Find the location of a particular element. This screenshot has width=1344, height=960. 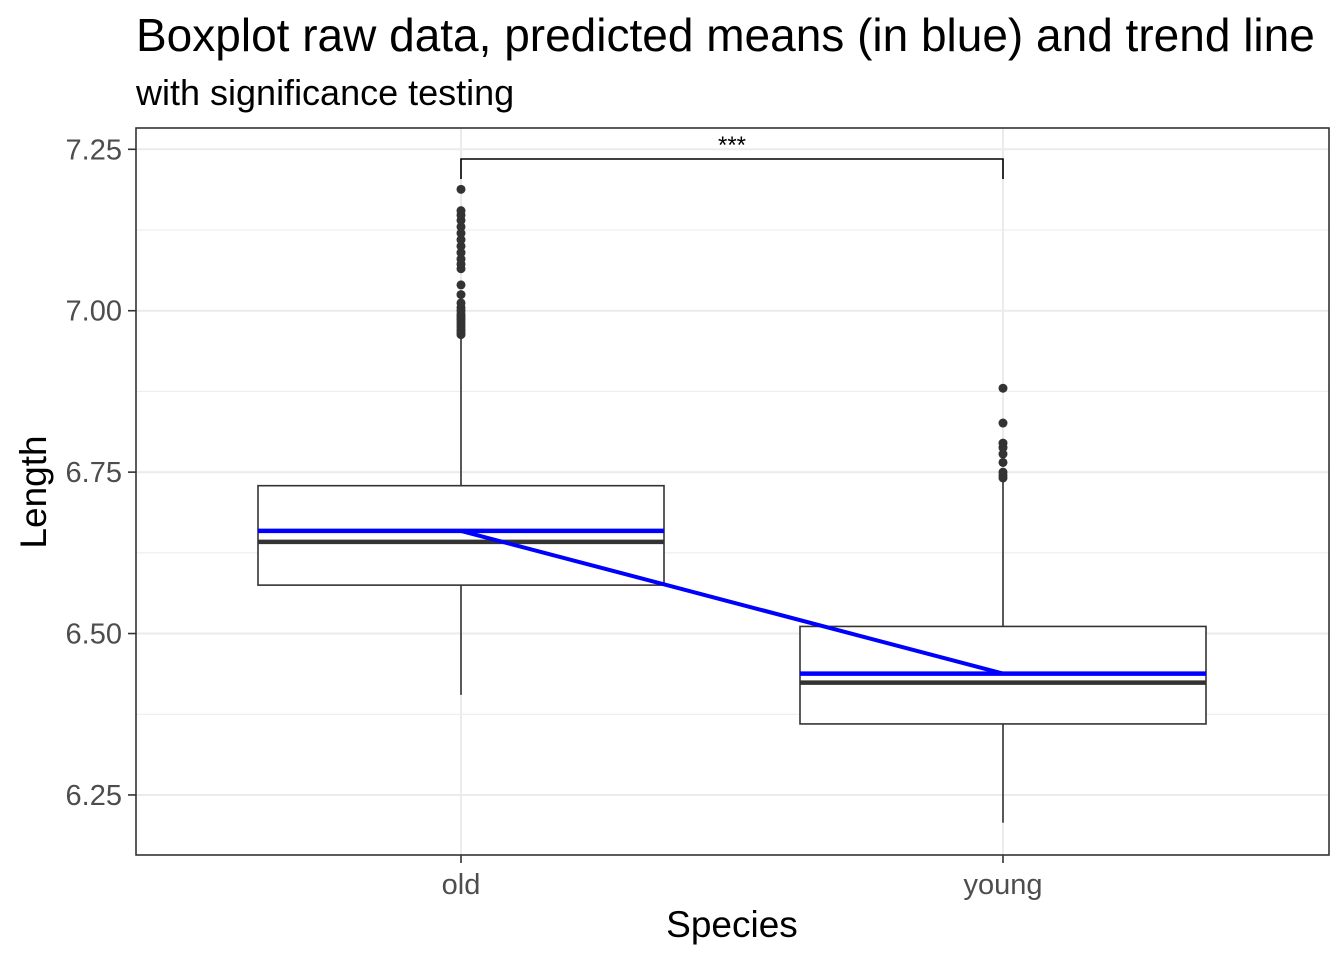

trend-line is located at coordinates (732, 602).